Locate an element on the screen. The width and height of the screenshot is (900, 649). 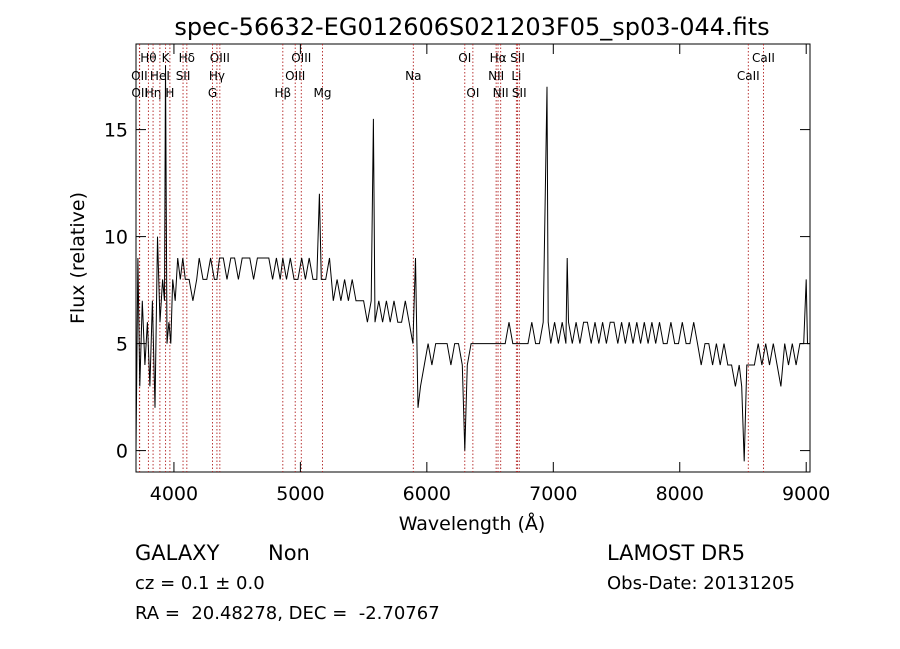
y-tick-label: 10 is located at coordinates (116, 238).